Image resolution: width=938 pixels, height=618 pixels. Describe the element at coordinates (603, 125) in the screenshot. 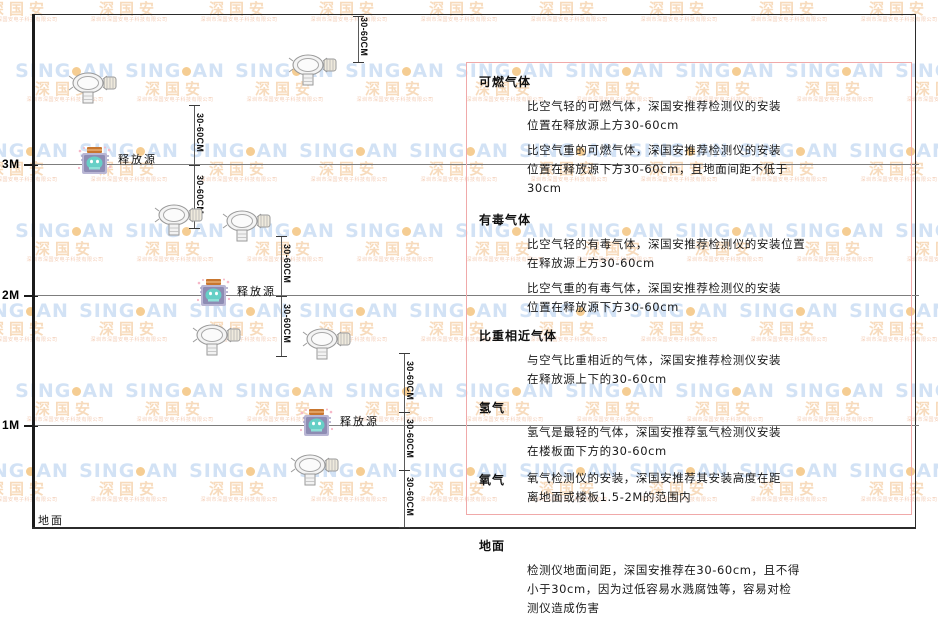

I see `panel-text-line: 位置在释放源上方30-60cm` at that location.